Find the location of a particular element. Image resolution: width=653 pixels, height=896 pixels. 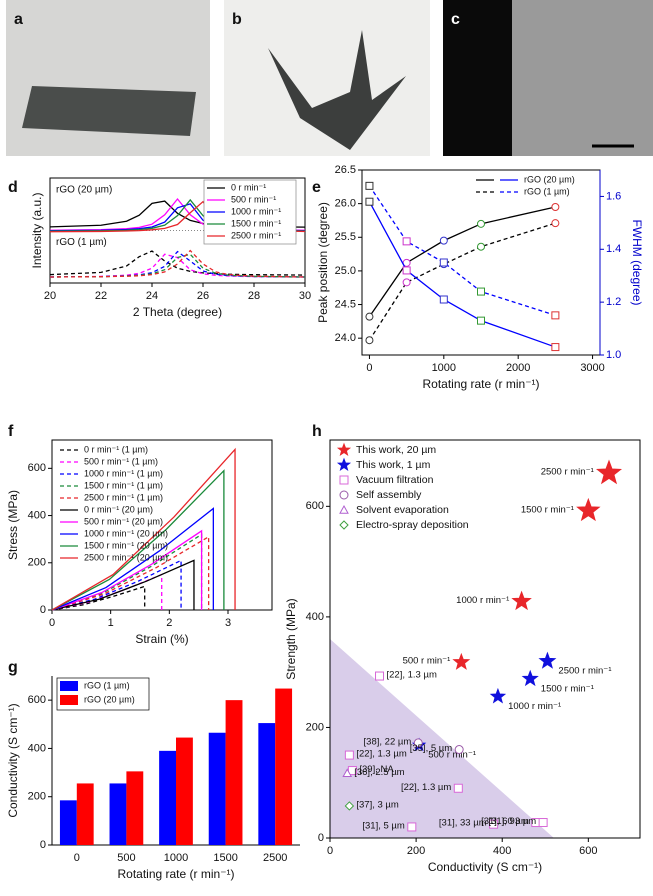

legend-label: Solvent evaporation is located at coordinates (402, 510).